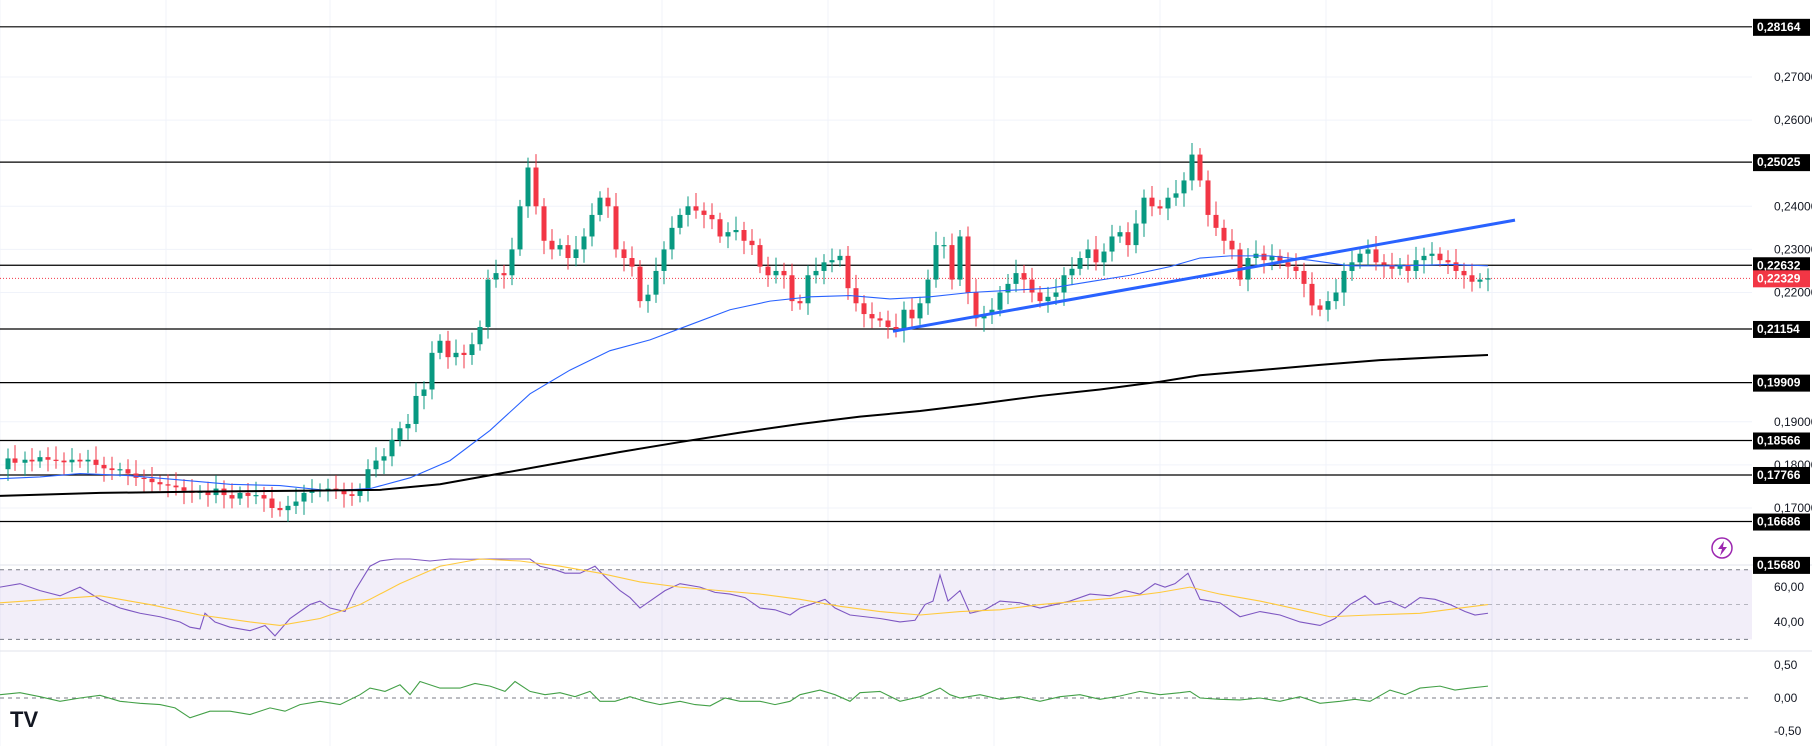 This screenshot has width=1812, height=746. I want to click on svg-text: TV, so click(24, 719).